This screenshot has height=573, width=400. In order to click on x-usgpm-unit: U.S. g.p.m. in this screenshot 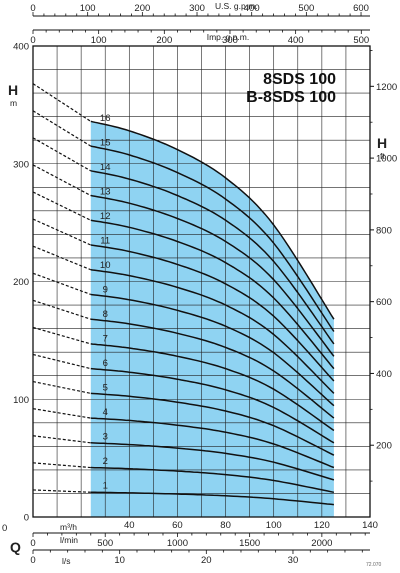, I will do `click(236, 6)`.